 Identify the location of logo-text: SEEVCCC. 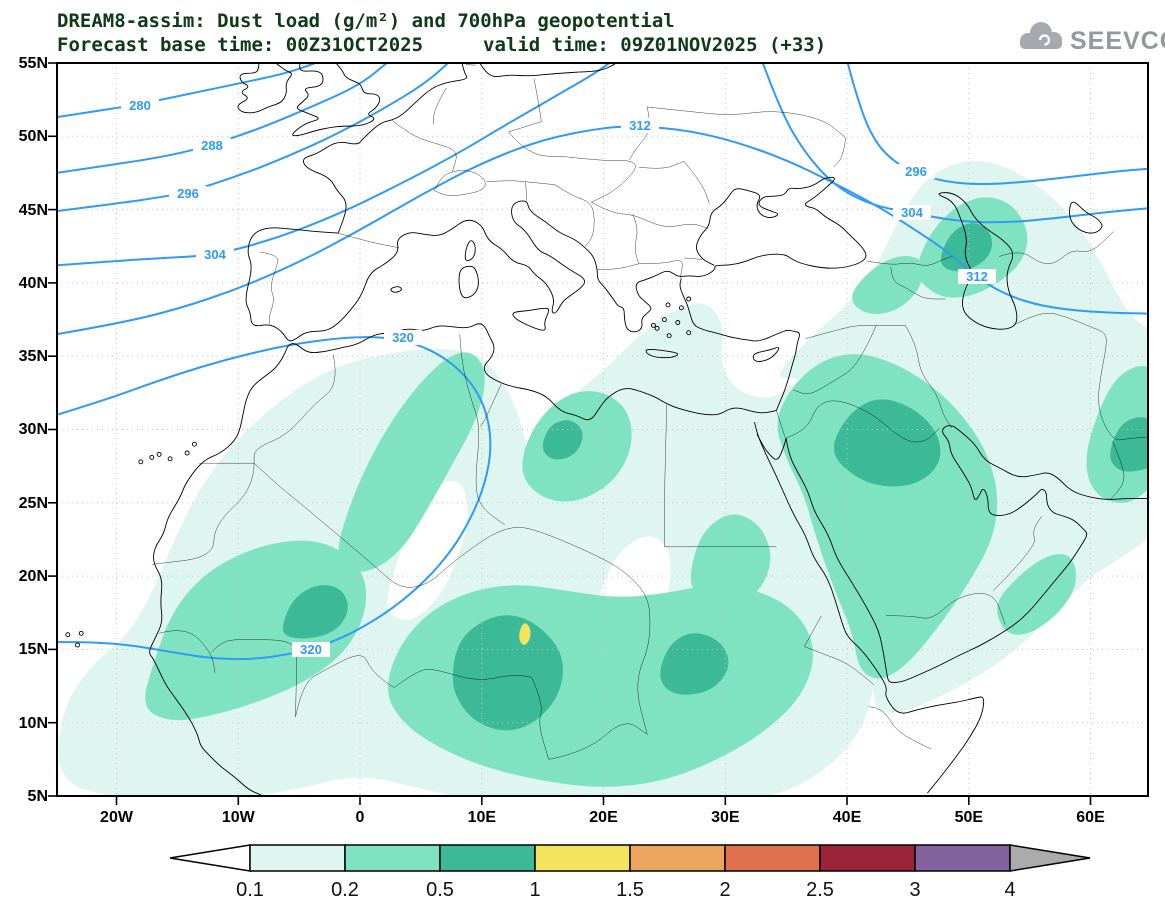
(1117, 41).